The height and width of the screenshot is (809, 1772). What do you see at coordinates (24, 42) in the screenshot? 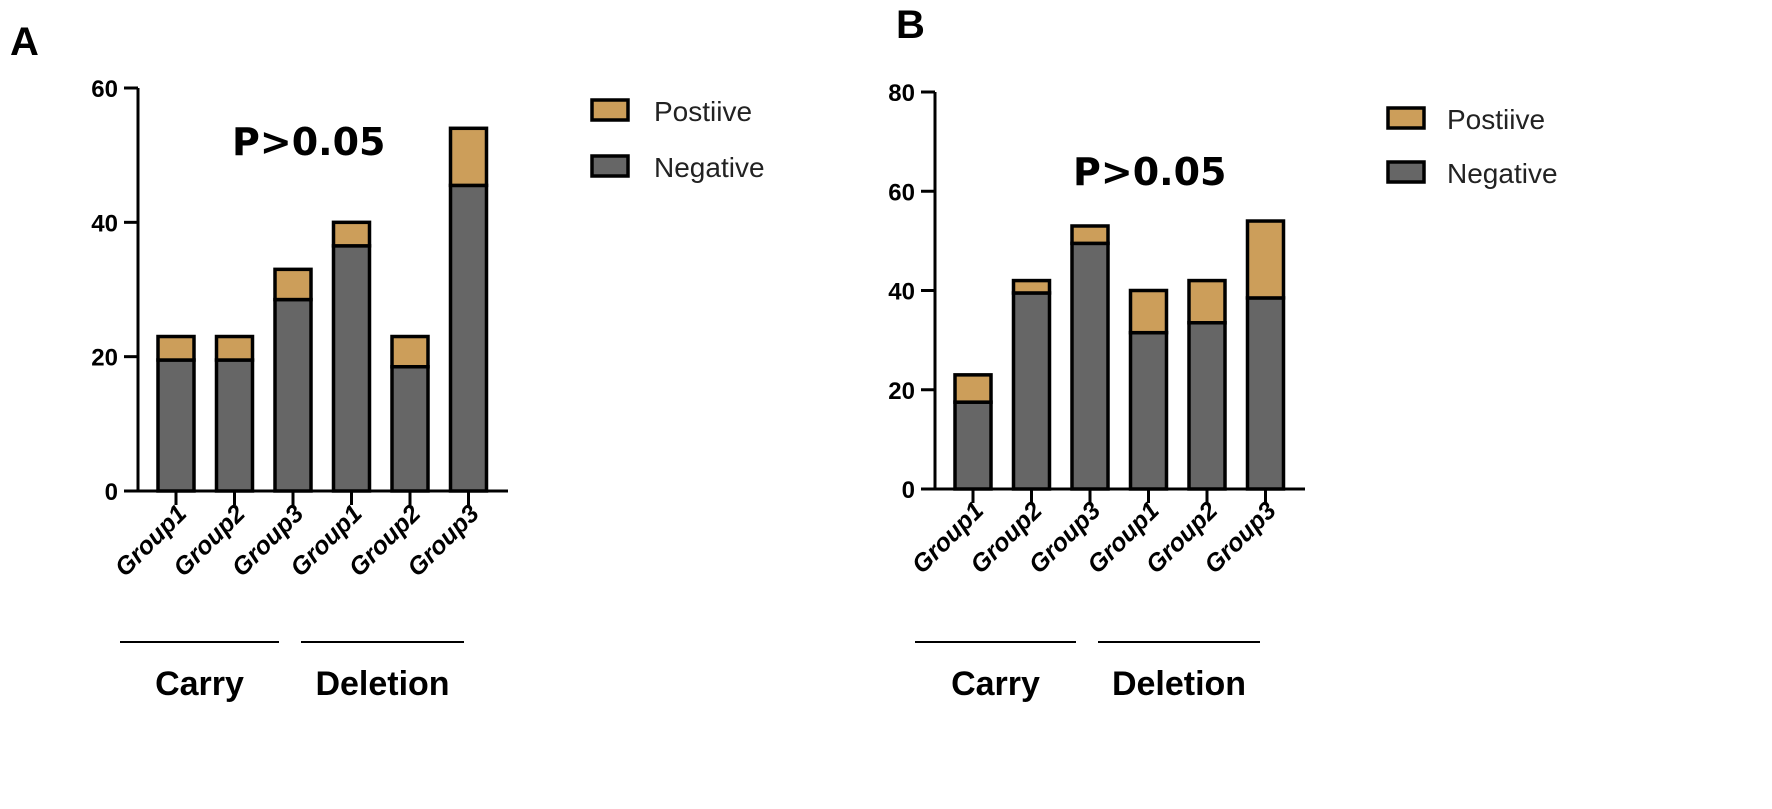
I see `panel-label: A` at bounding box center [24, 42].